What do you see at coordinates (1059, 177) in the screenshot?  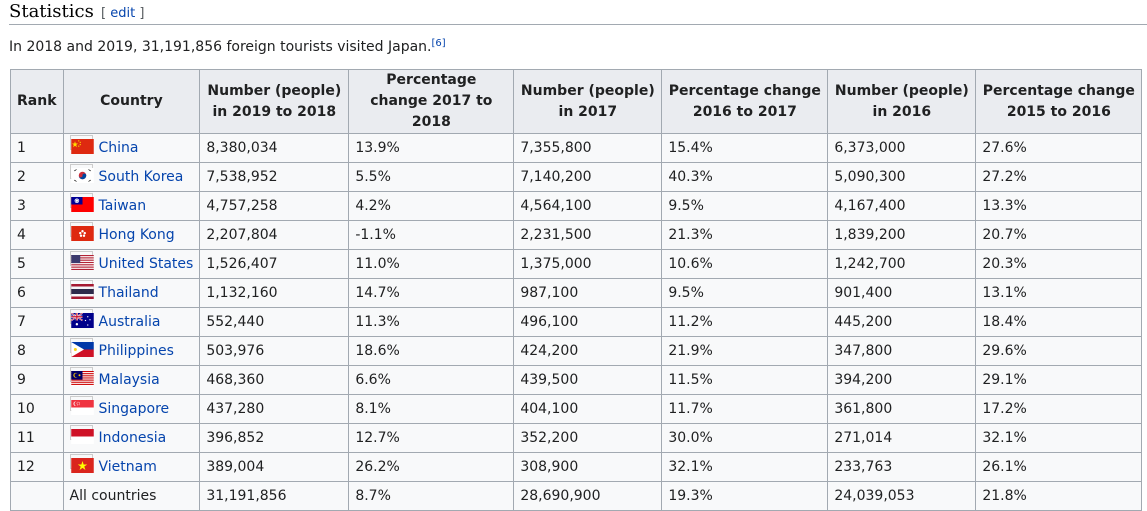 I see `change-2016-cell: 27.2%` at bounding box center [1059, 177].